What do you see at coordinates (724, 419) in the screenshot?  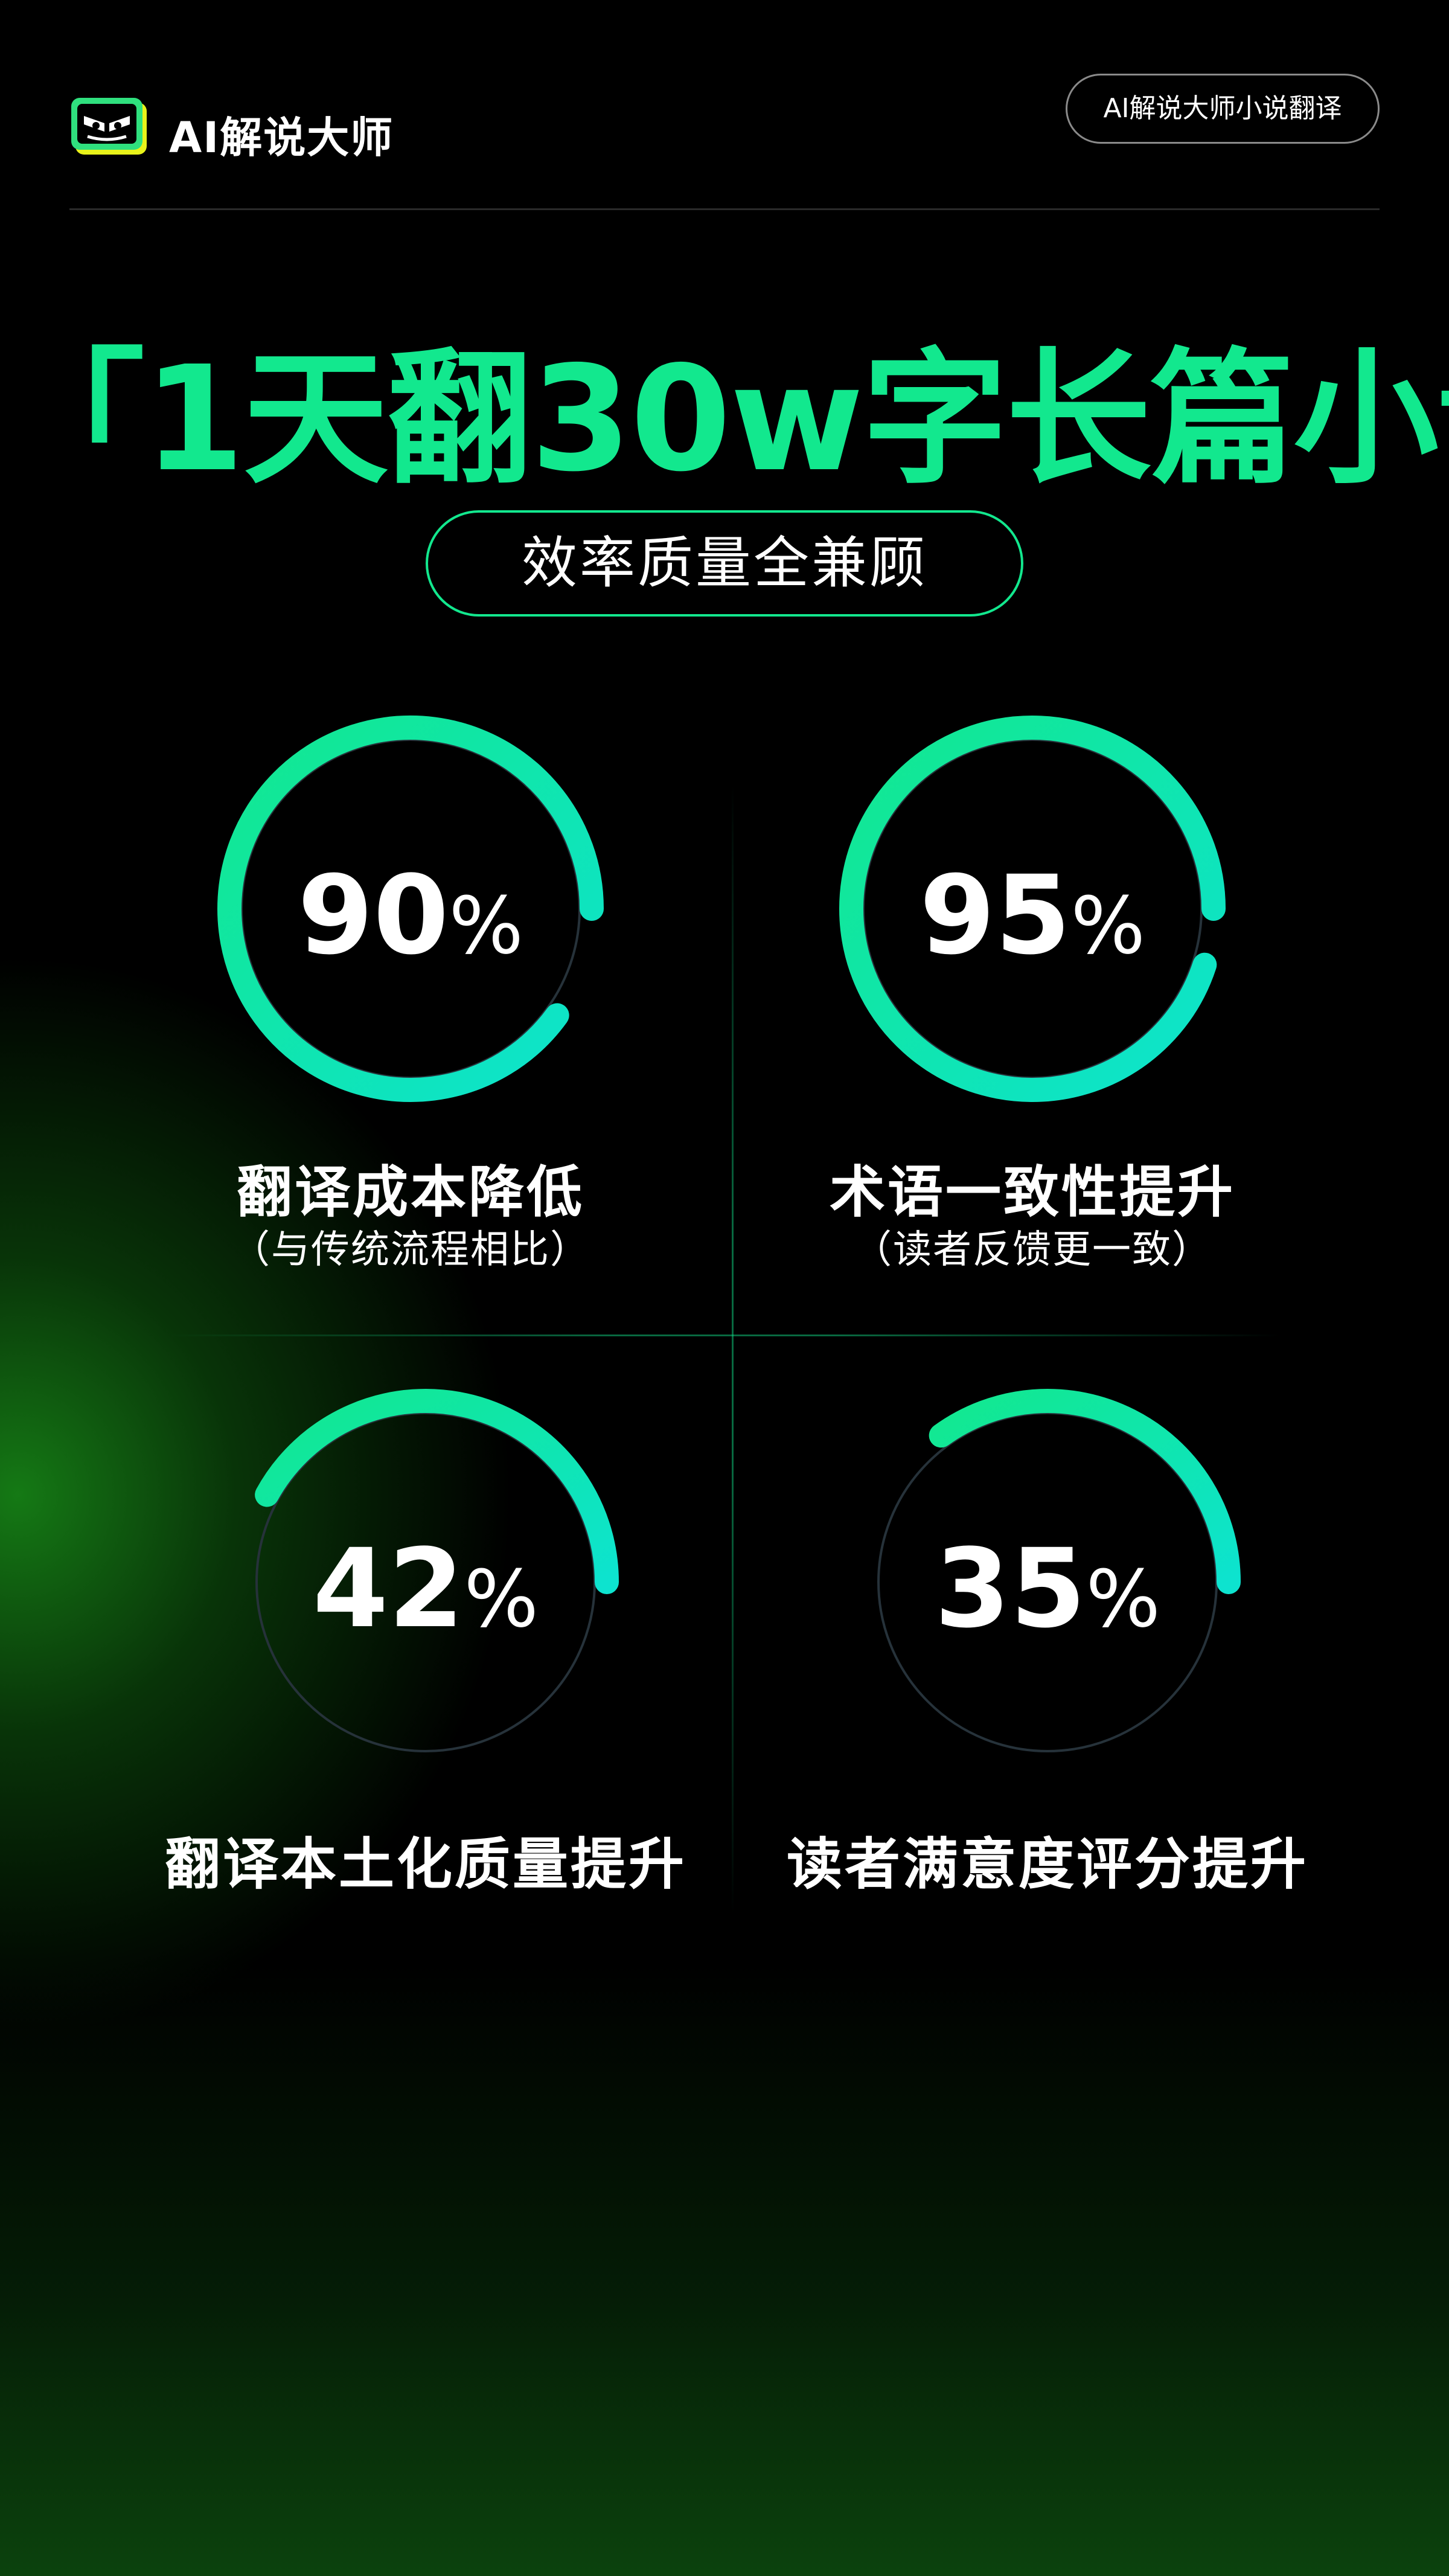 I see `headline: 「1天翻30w字长篇小说」` at bounding box center [724, 419].